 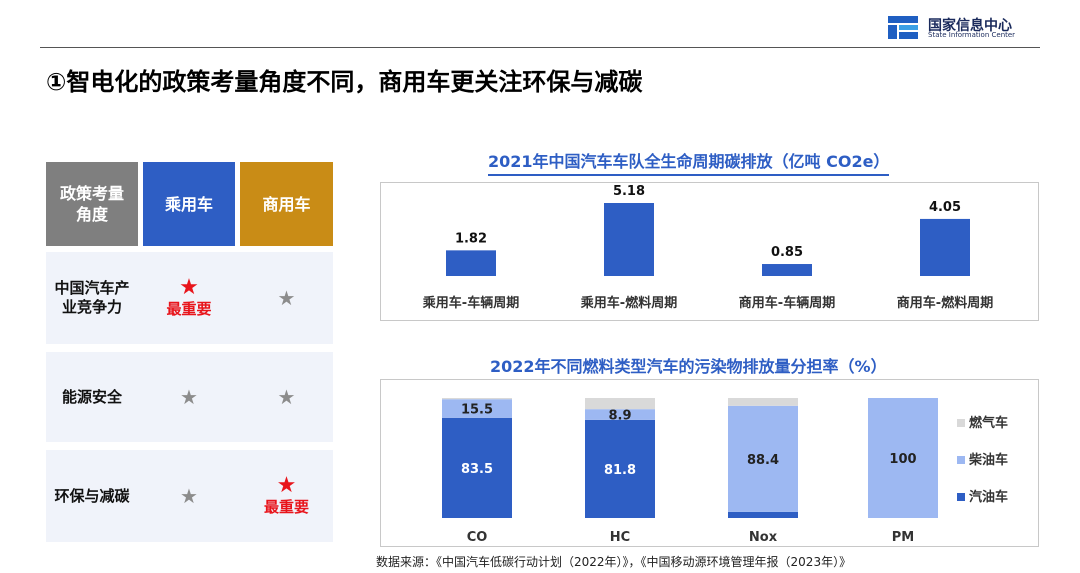 I want to click on data-label: 15.5, so click(x=477, y=410).